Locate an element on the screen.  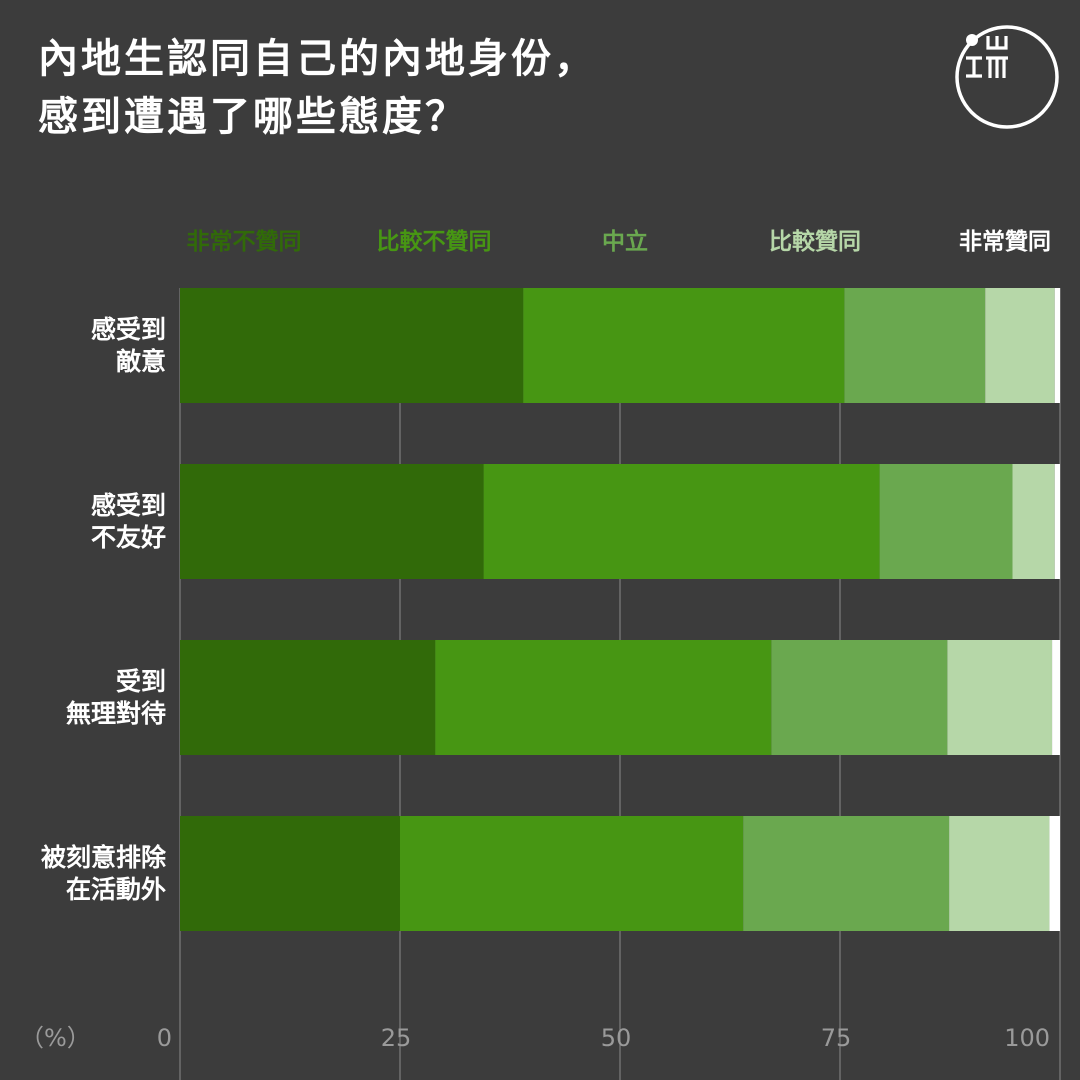
chart-title: 內地生認同自己的內地身份， 感到遭遇了哪些態度？ is located at coordinates (317, 88).